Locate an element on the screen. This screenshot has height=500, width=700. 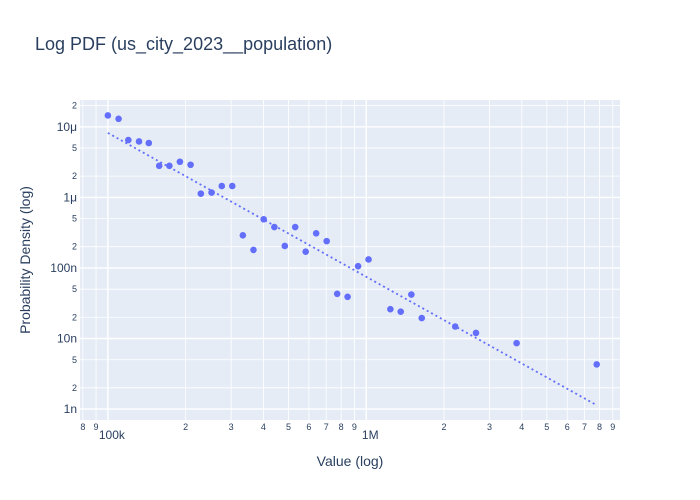
x-tick-label: 100k is located at coordinates (112, 435).